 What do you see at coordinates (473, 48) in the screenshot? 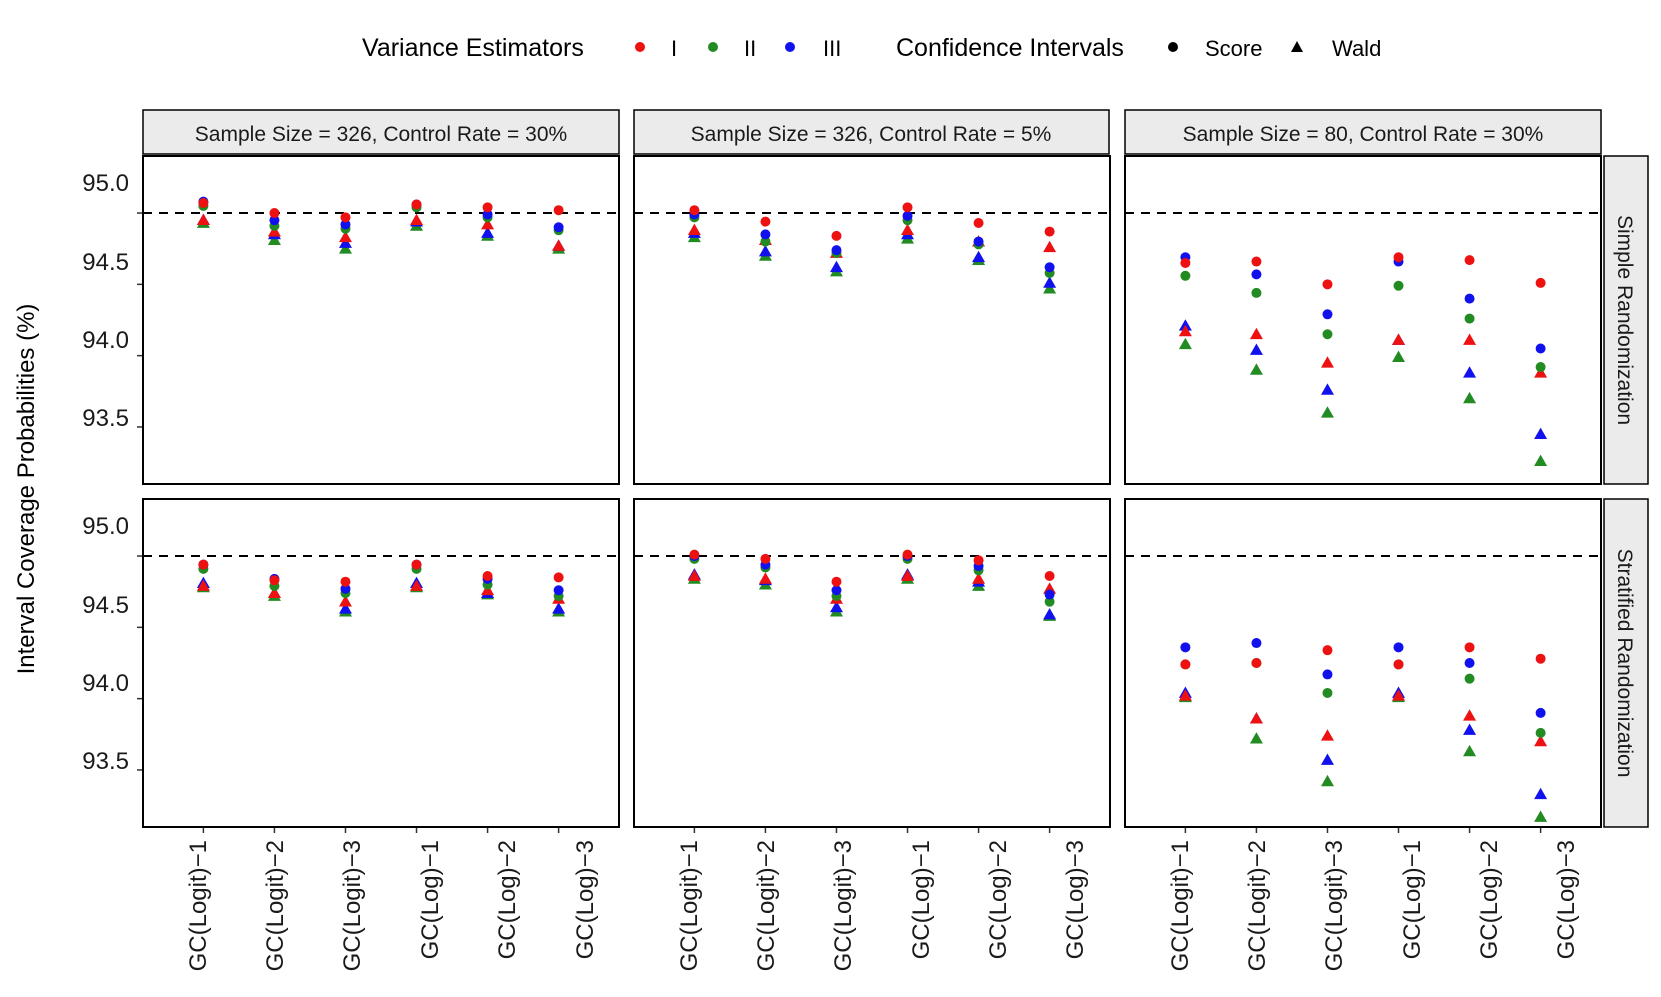
I see `legend-variance-title: Variance Estimators` at bounding box center [473, 48].